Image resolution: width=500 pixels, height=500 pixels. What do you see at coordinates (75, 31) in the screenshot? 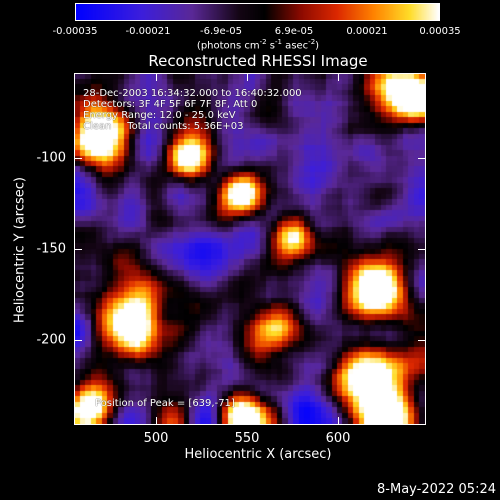
I see `colorbar-tick-label: -0.00035` at bounding box center [75, 31].